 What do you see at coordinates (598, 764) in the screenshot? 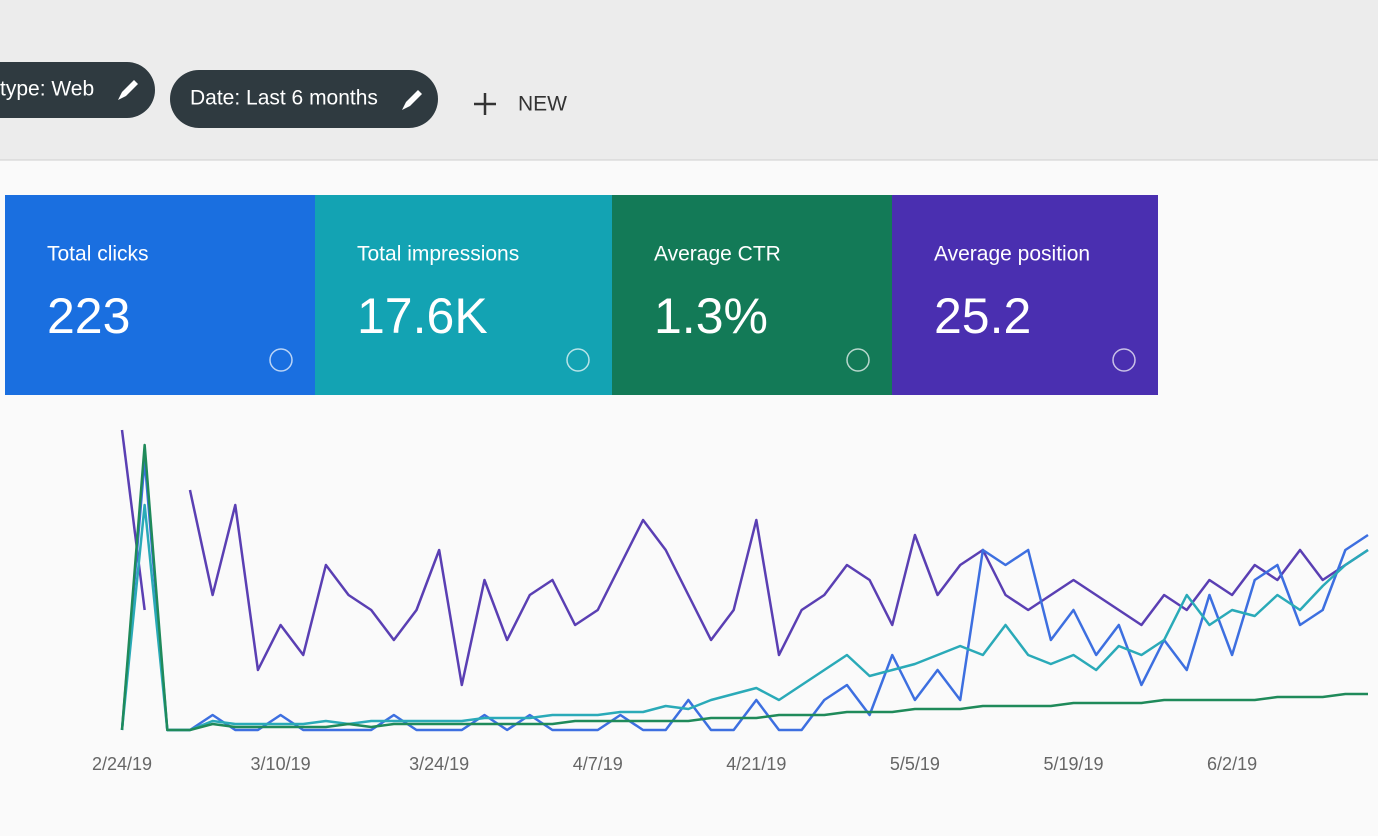
I see `x-tick-label: 4/7/19` at bounding box center [598, 764].